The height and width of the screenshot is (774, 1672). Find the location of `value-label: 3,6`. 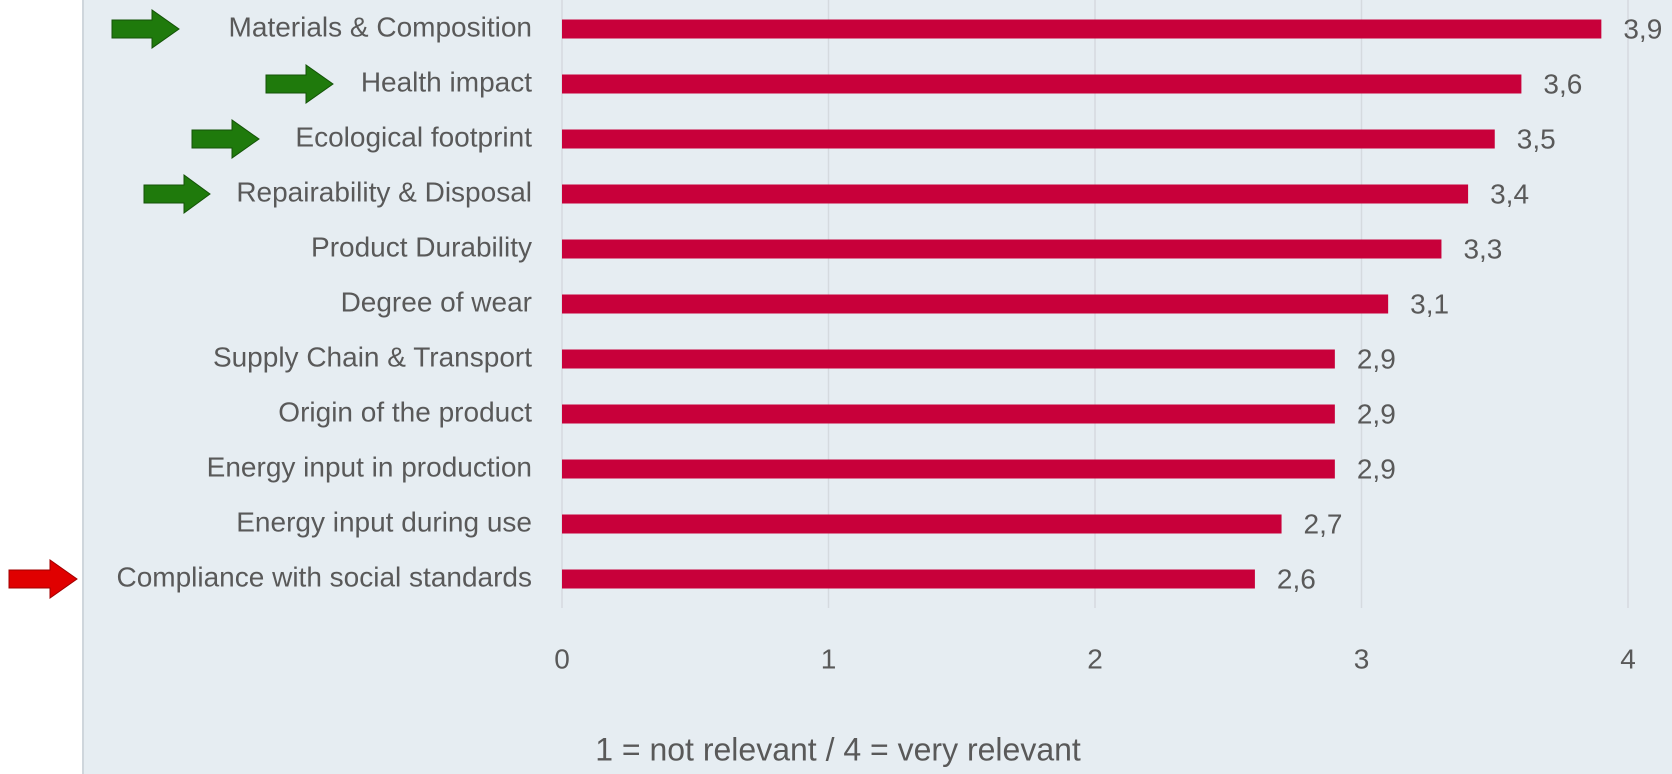

value-label: 3,6 is located at coordinates (1562, 83).